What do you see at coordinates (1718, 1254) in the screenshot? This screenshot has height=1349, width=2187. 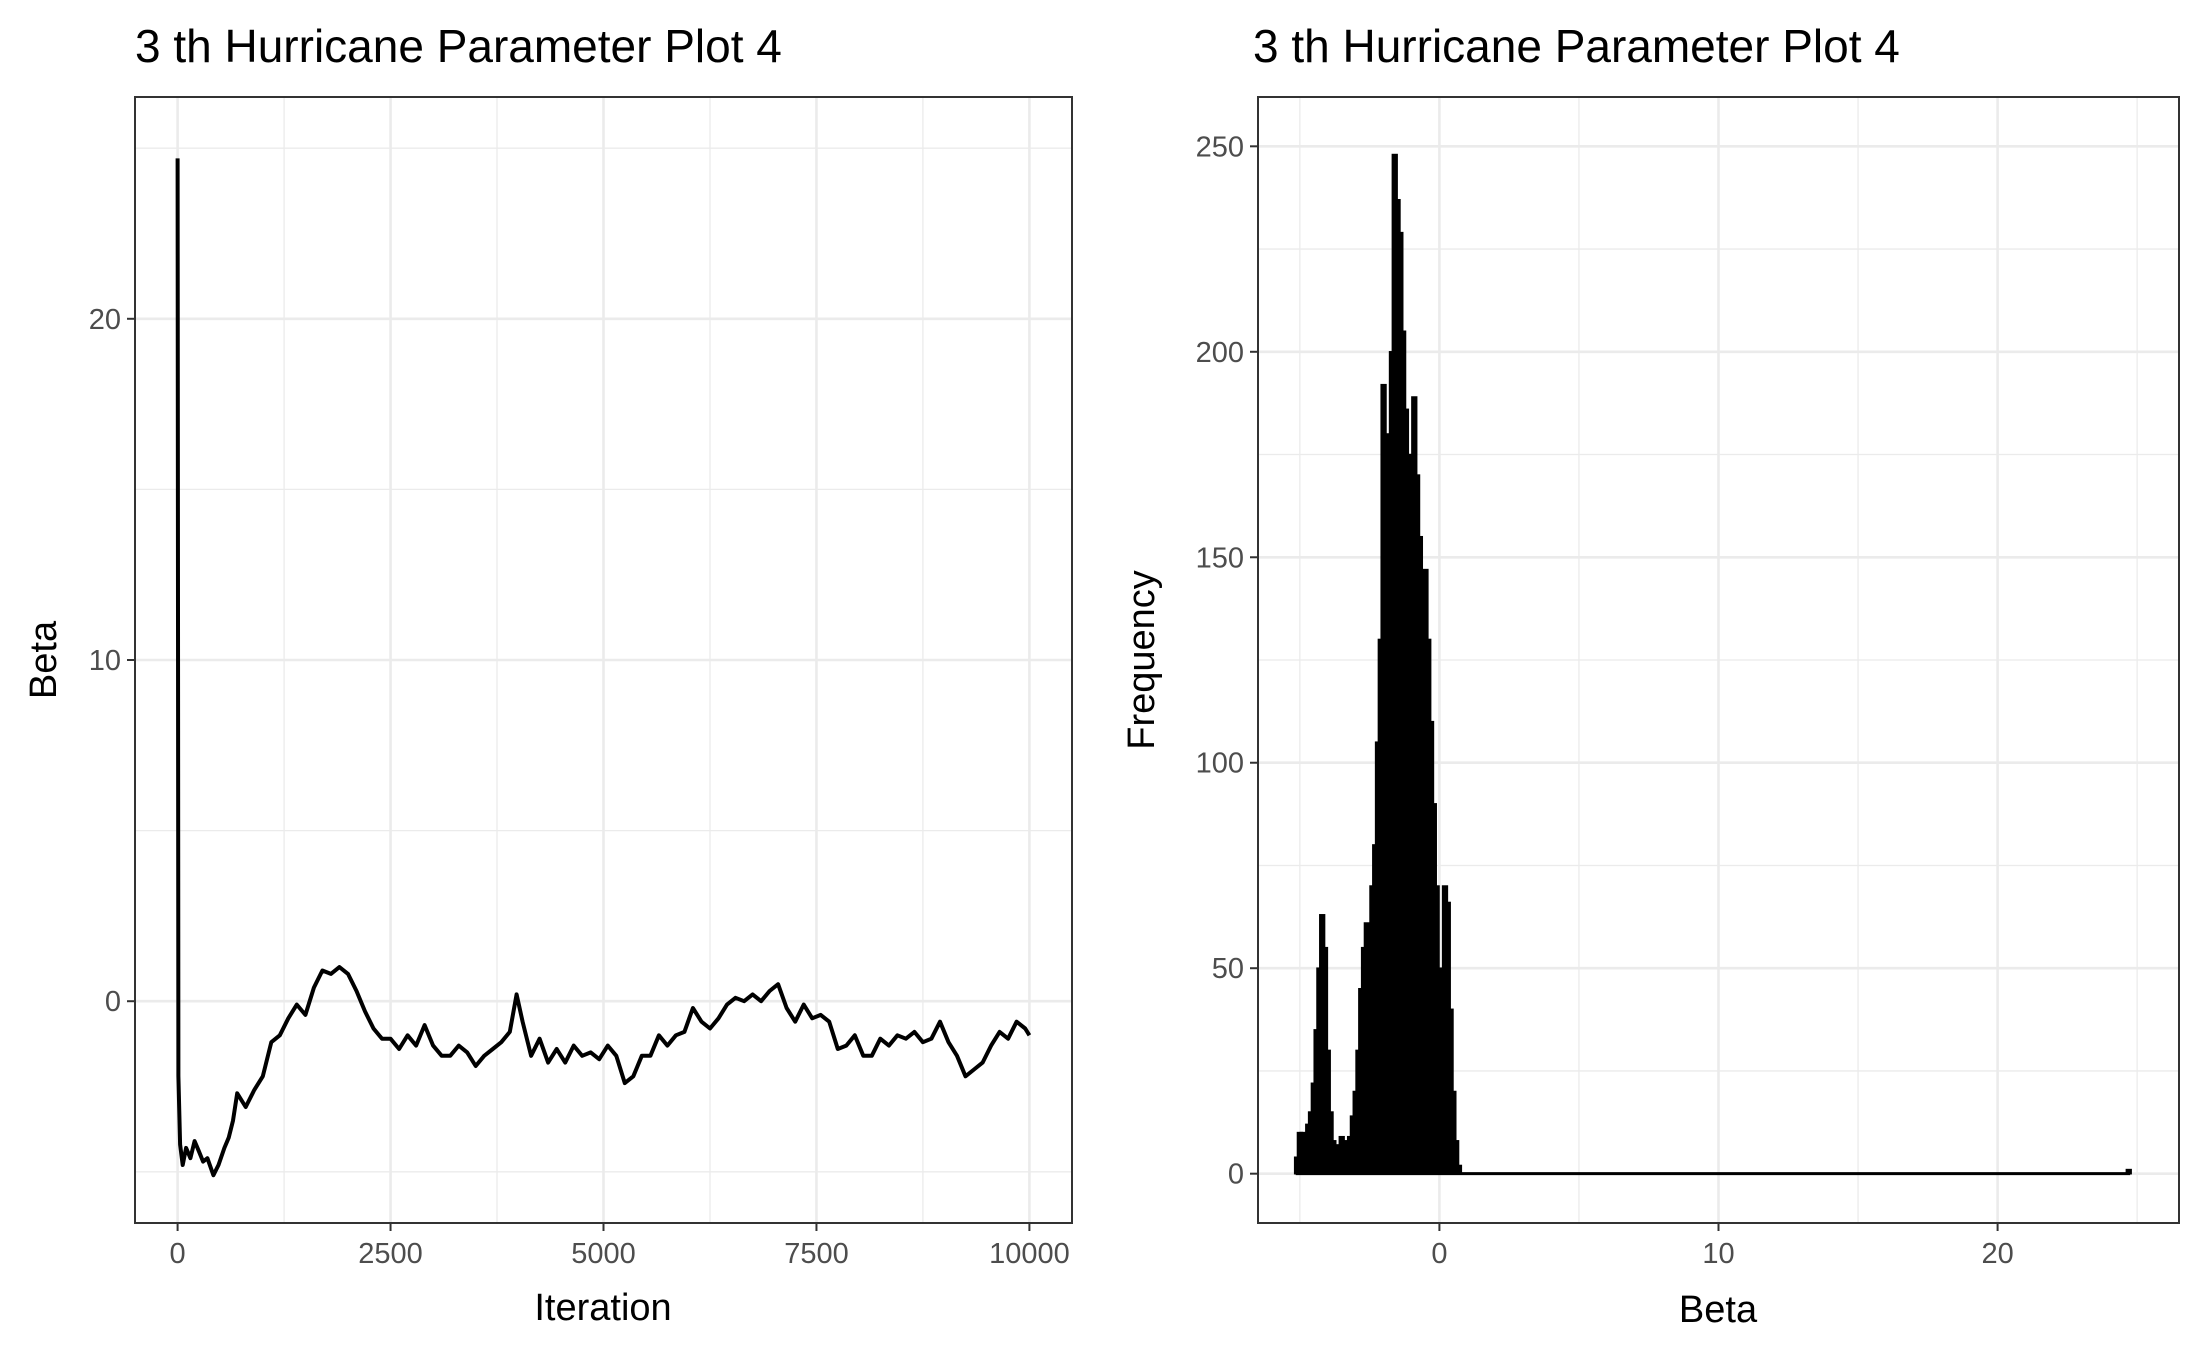 I see `histogram-x-tick-label: 10` at bounding box center [1718, 1254].